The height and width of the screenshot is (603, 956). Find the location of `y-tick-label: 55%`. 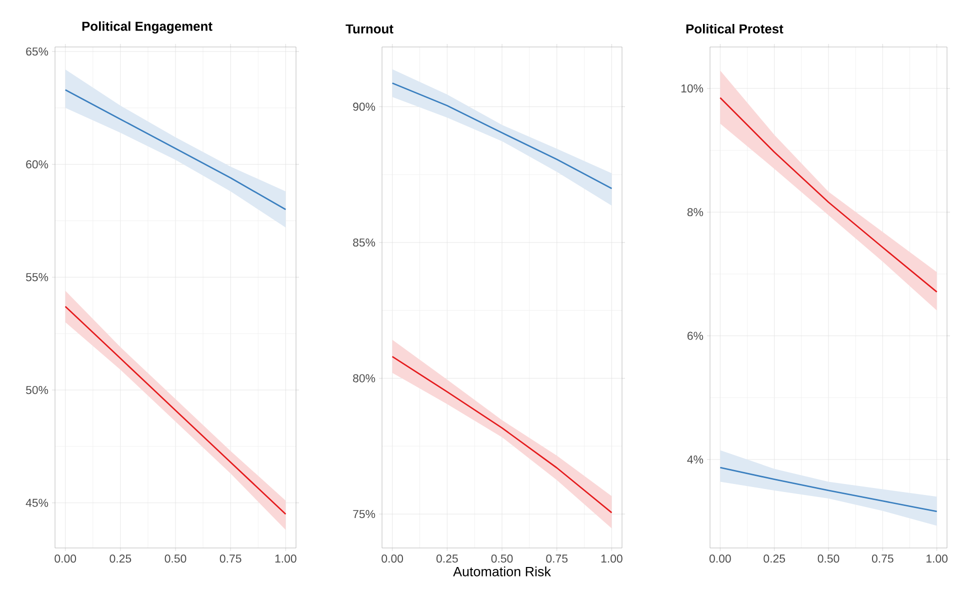

y-tick-label: 55% is located at coordinates (37, 277).